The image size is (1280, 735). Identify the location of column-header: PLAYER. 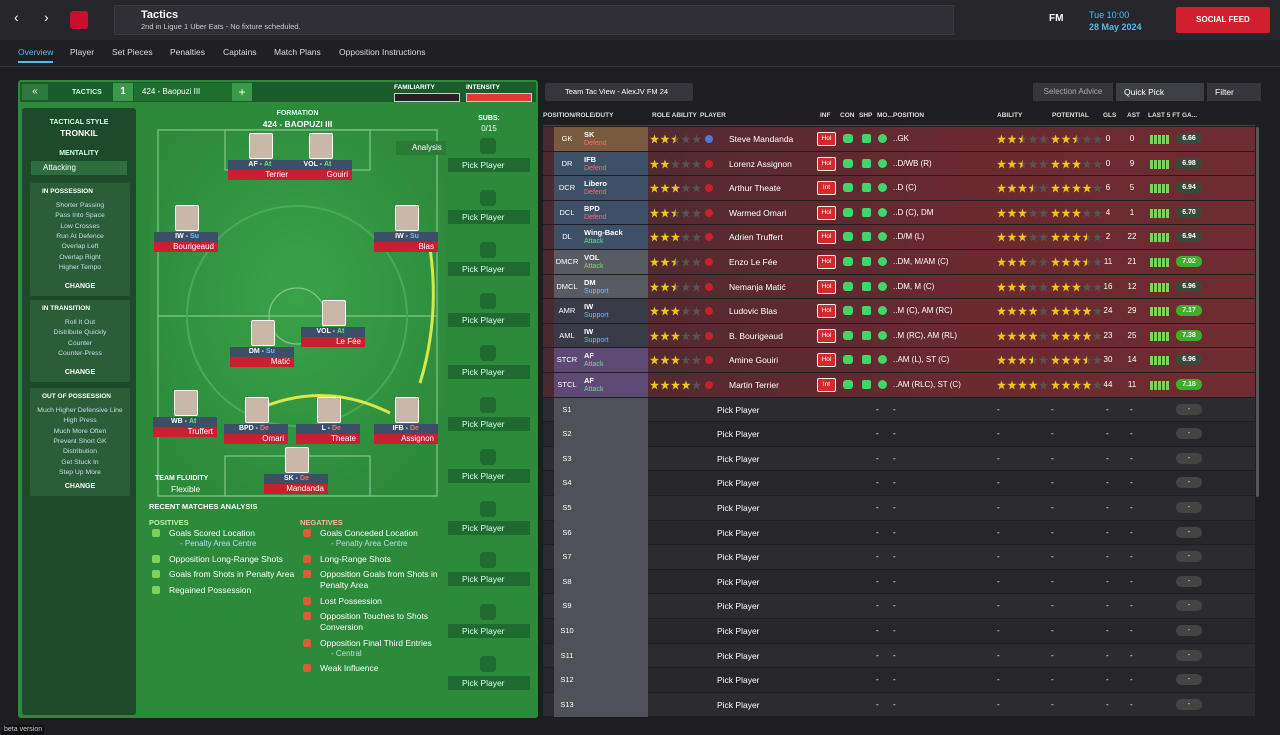
(713, 115).